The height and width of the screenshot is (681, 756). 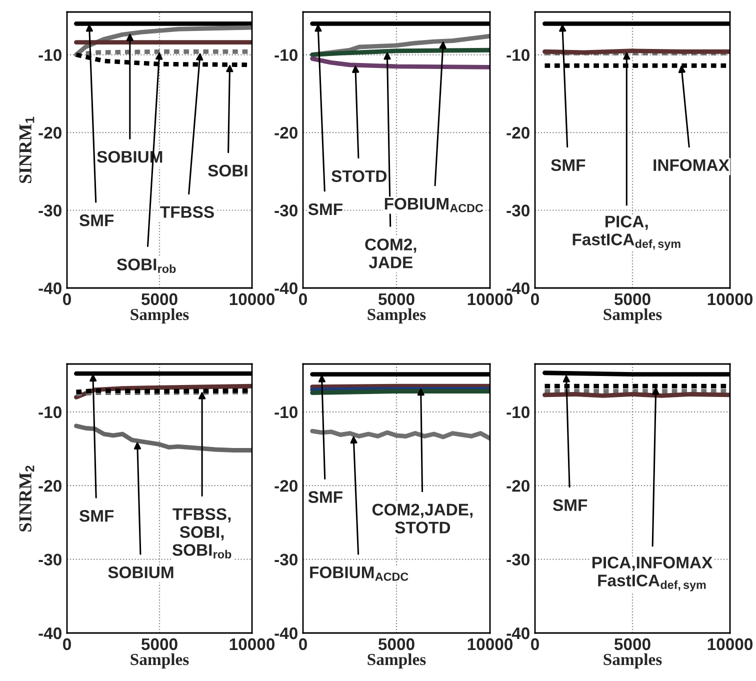 What do you see at coordinates (141, 572) in the screenshot?
I see `annotation: SOBIUM` at bounding box center [141, 572].